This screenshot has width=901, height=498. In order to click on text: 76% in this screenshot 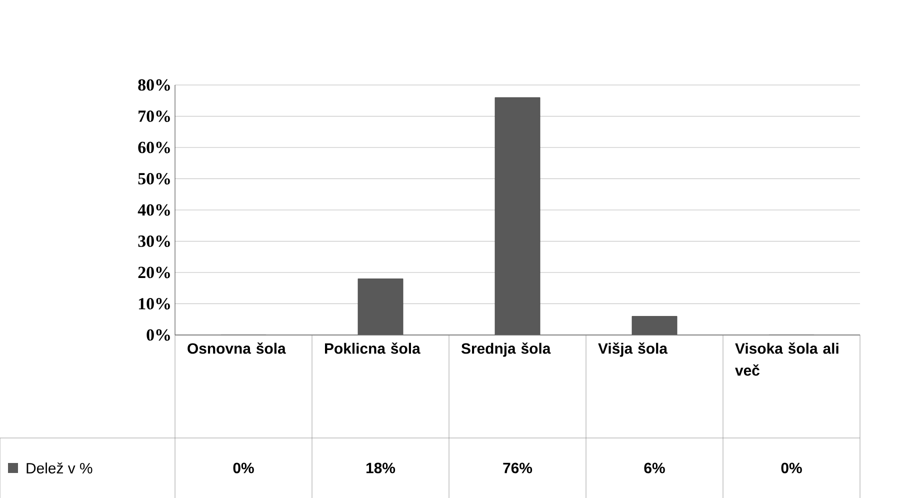, I will do `click(517, 468)`.